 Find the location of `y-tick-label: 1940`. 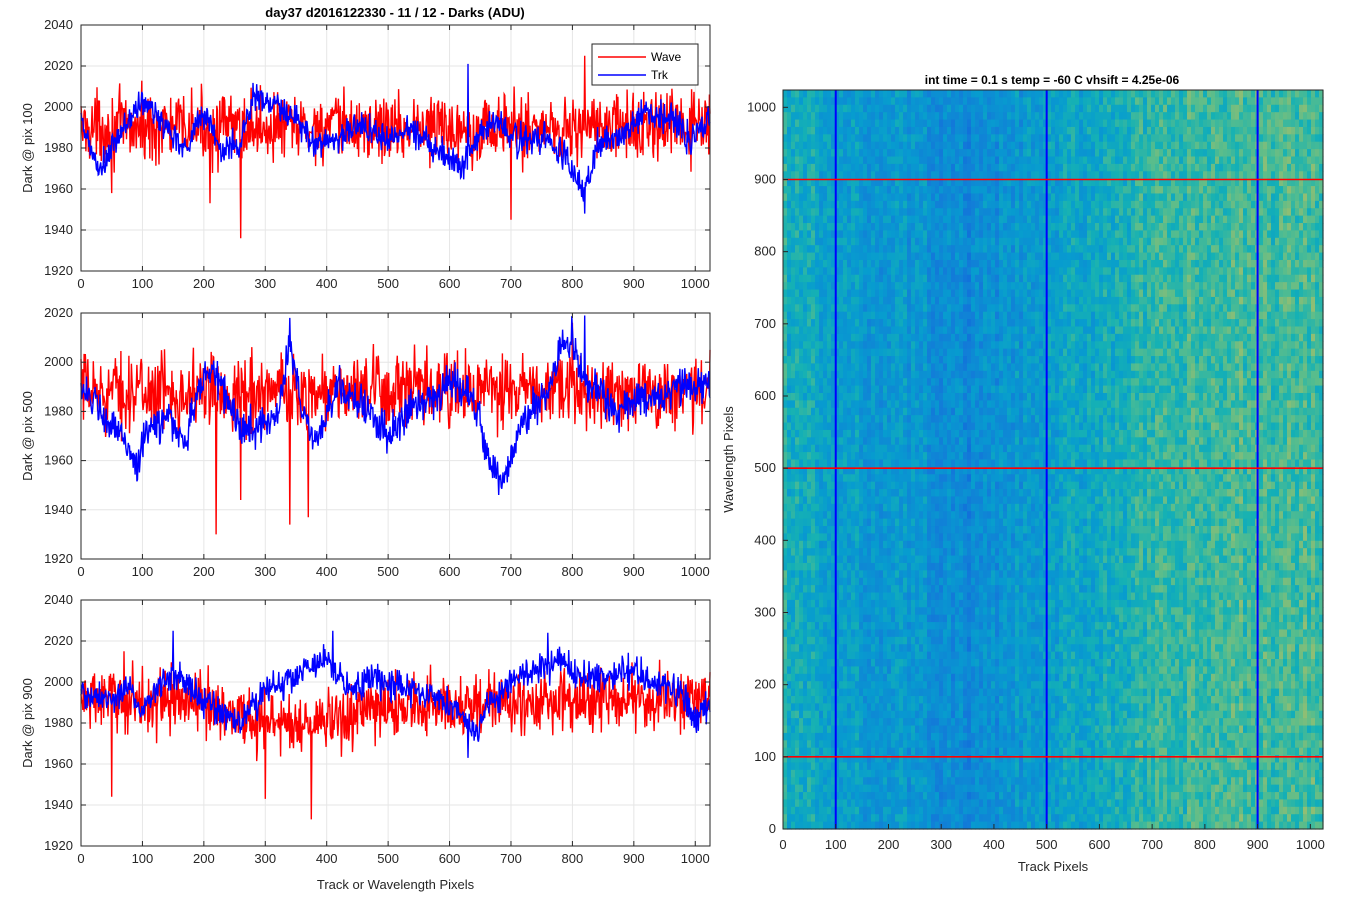

y-tick-label: 1940 is located at coordinates (58, 804).